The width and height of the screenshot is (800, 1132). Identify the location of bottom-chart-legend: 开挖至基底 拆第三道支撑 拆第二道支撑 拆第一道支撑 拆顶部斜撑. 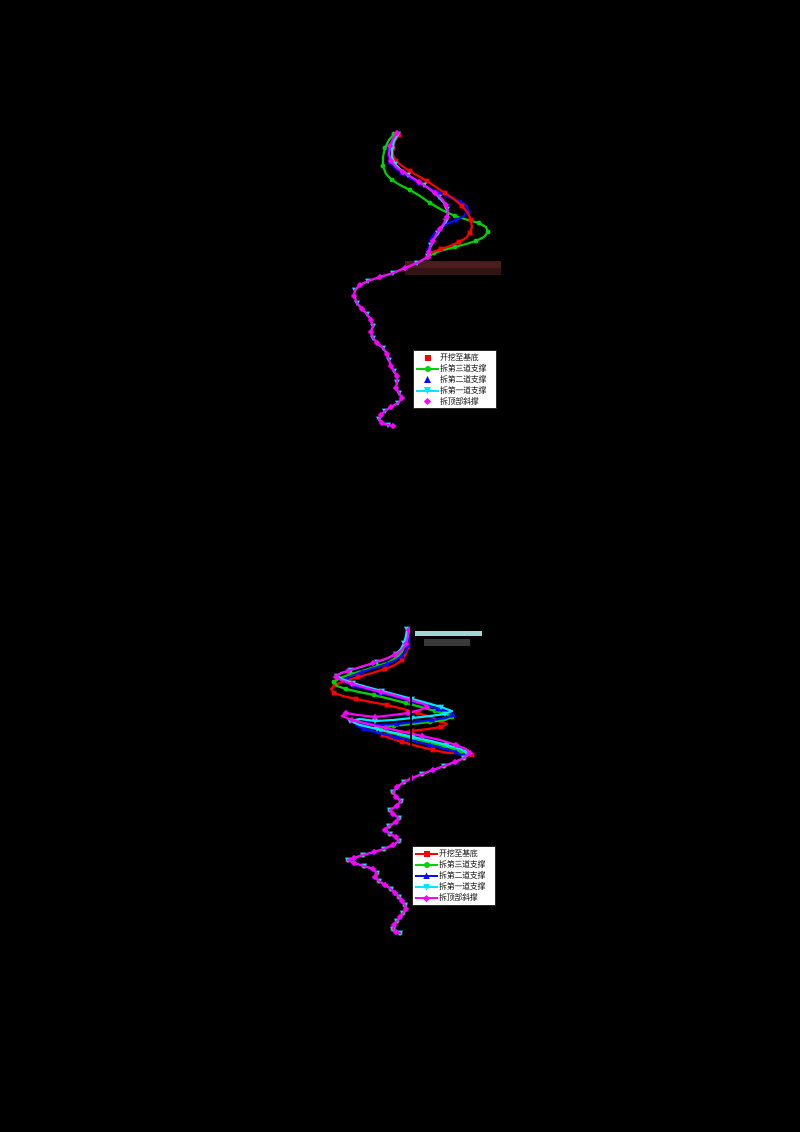
(454, 876).